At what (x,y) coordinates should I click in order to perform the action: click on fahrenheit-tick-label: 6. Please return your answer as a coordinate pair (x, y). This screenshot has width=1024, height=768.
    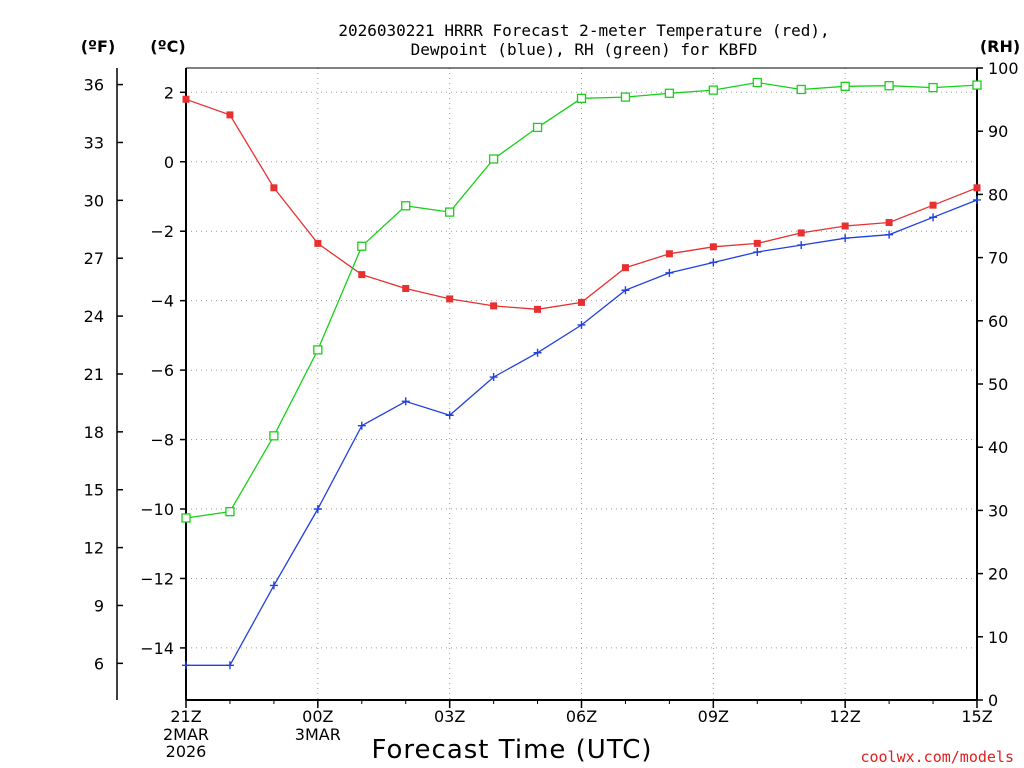
    Looking at the image, I should click on (99, 663).